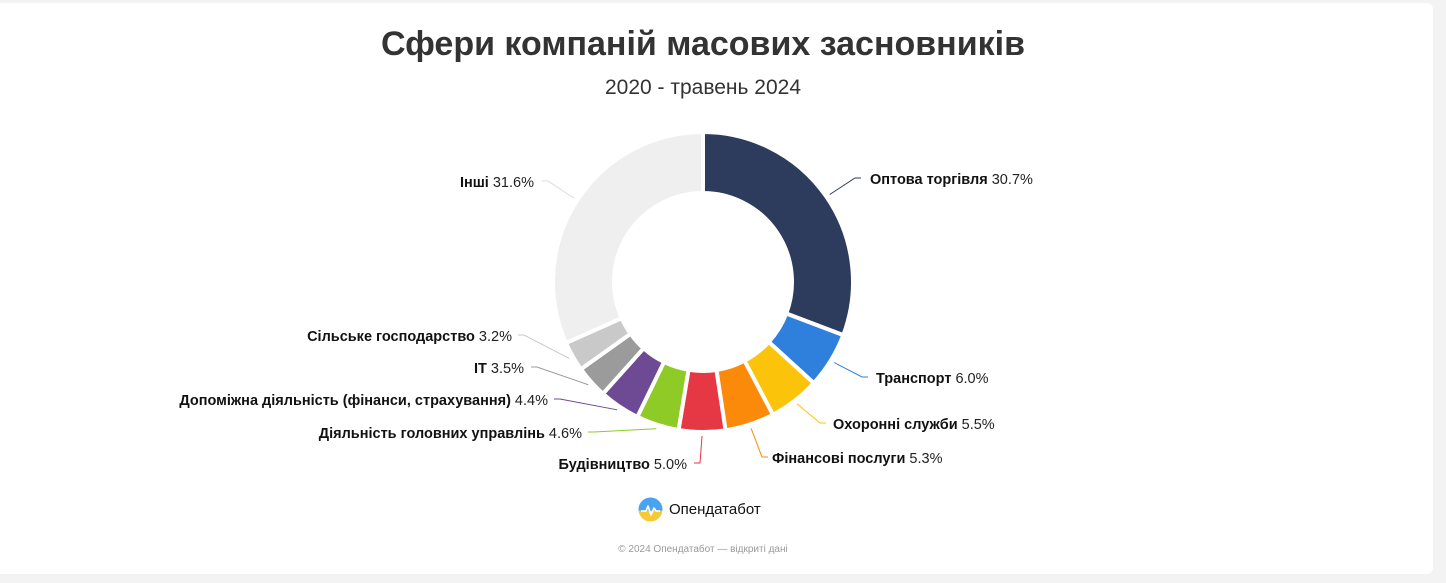 The image size is (1446, 583). I want to click on data-label-8: Сільське господарство 3.2%, so click(409, 337).